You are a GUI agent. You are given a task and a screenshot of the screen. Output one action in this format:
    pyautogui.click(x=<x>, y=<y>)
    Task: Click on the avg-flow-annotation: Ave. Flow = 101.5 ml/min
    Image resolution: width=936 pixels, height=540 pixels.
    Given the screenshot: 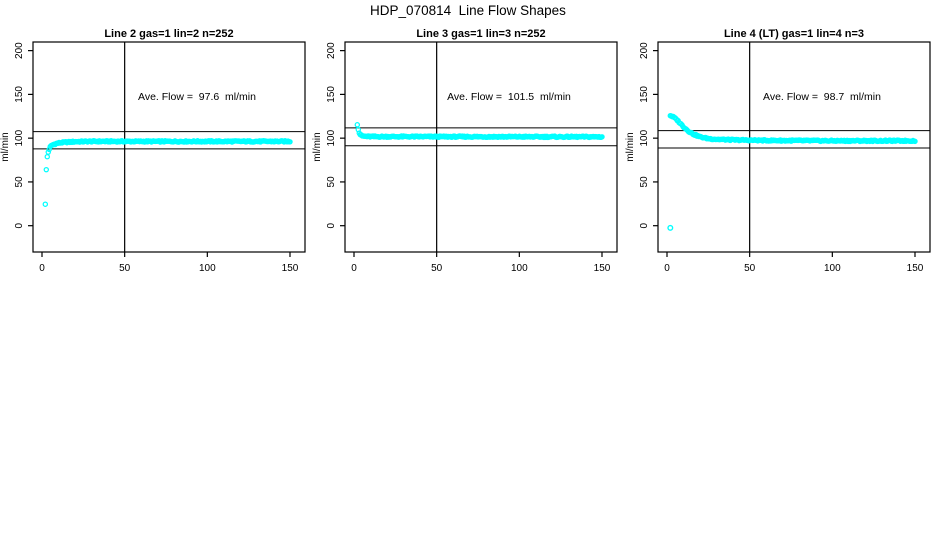 What is the action you would take?
    pyautogui.click(x=509, y=97)
    